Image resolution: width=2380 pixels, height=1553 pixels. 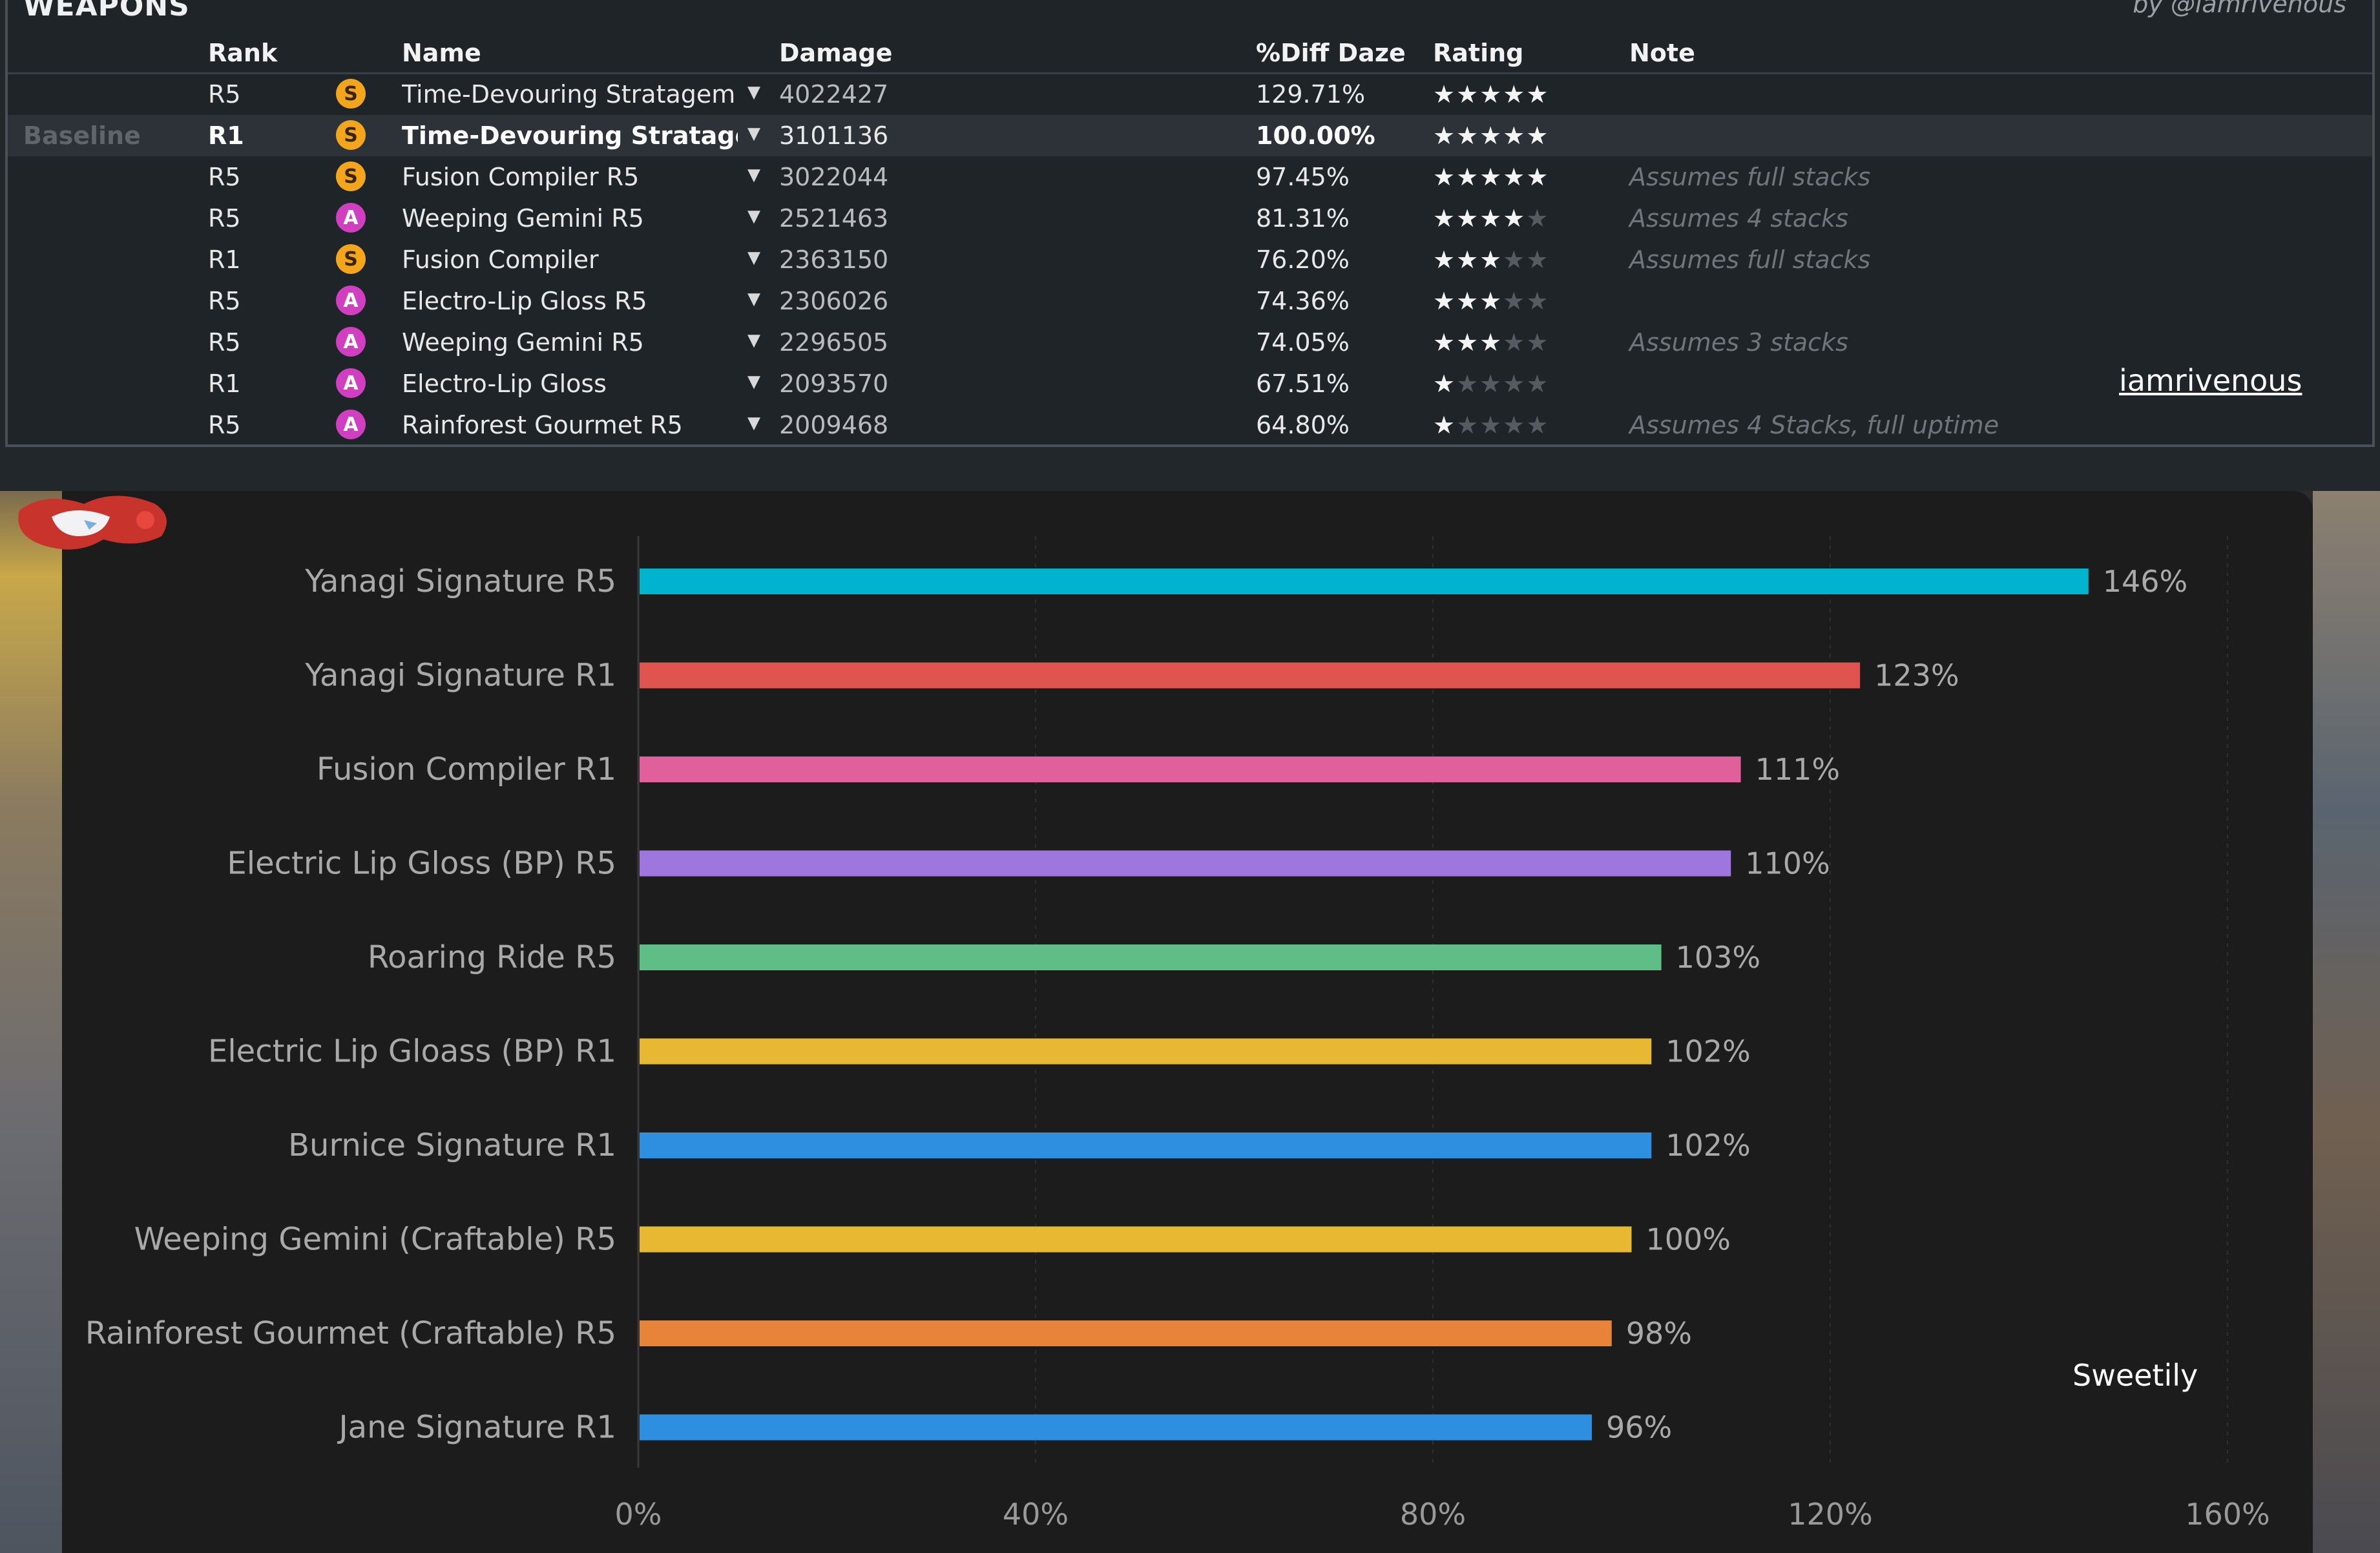 I want to click on header-name: Name, so click(x=441, y=53).